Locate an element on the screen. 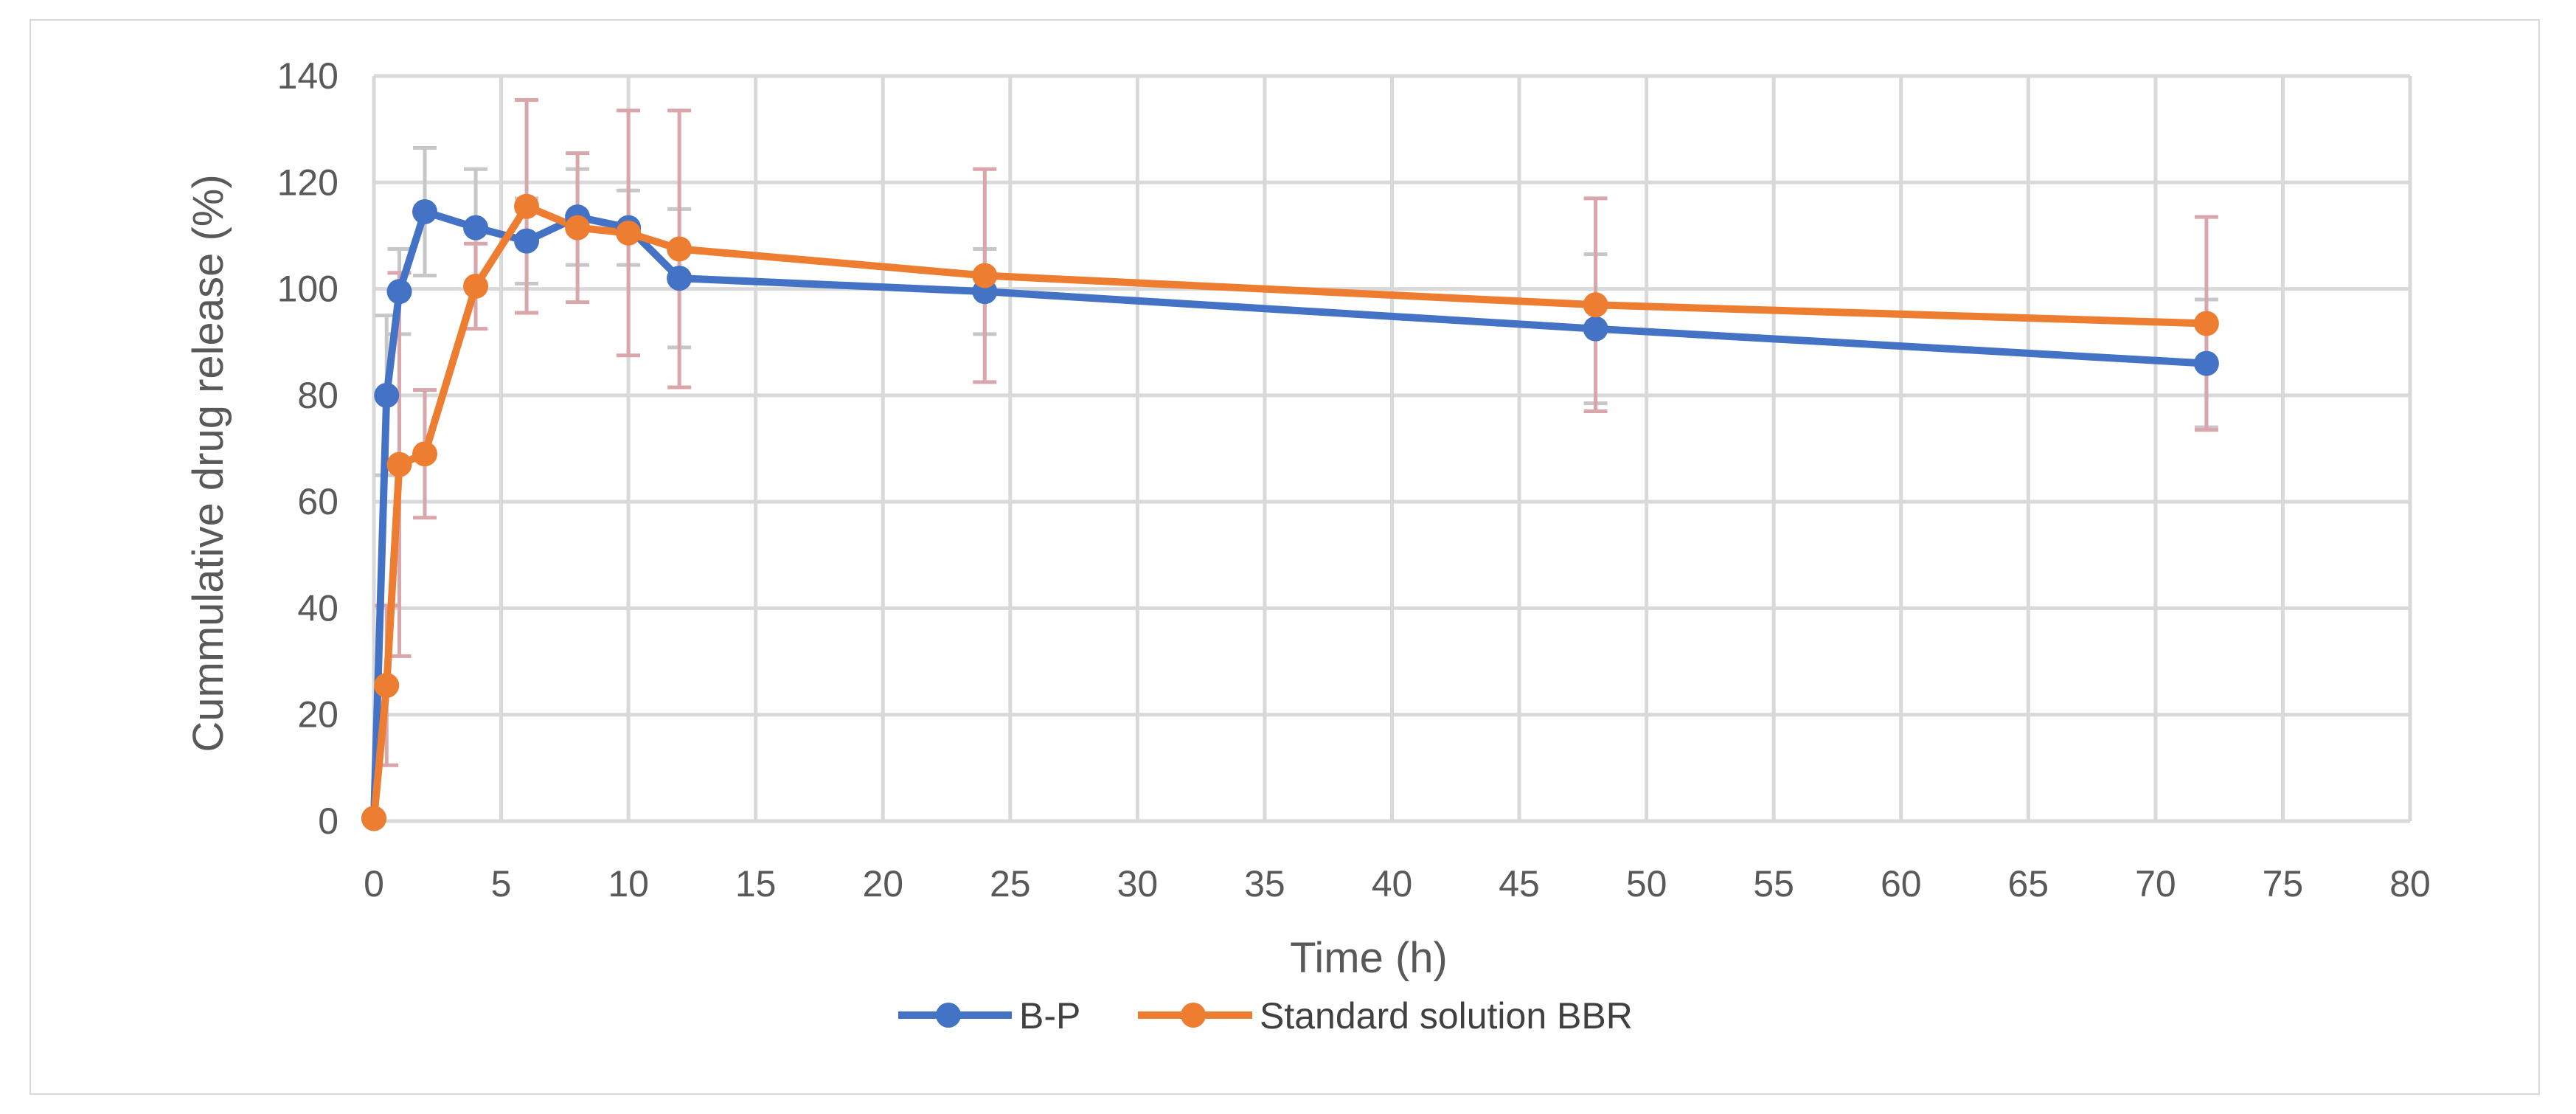 This screenshot has height=1114, width=2576. legend: B-P Standard solution BBR is located at coordinates (1265, 1016).